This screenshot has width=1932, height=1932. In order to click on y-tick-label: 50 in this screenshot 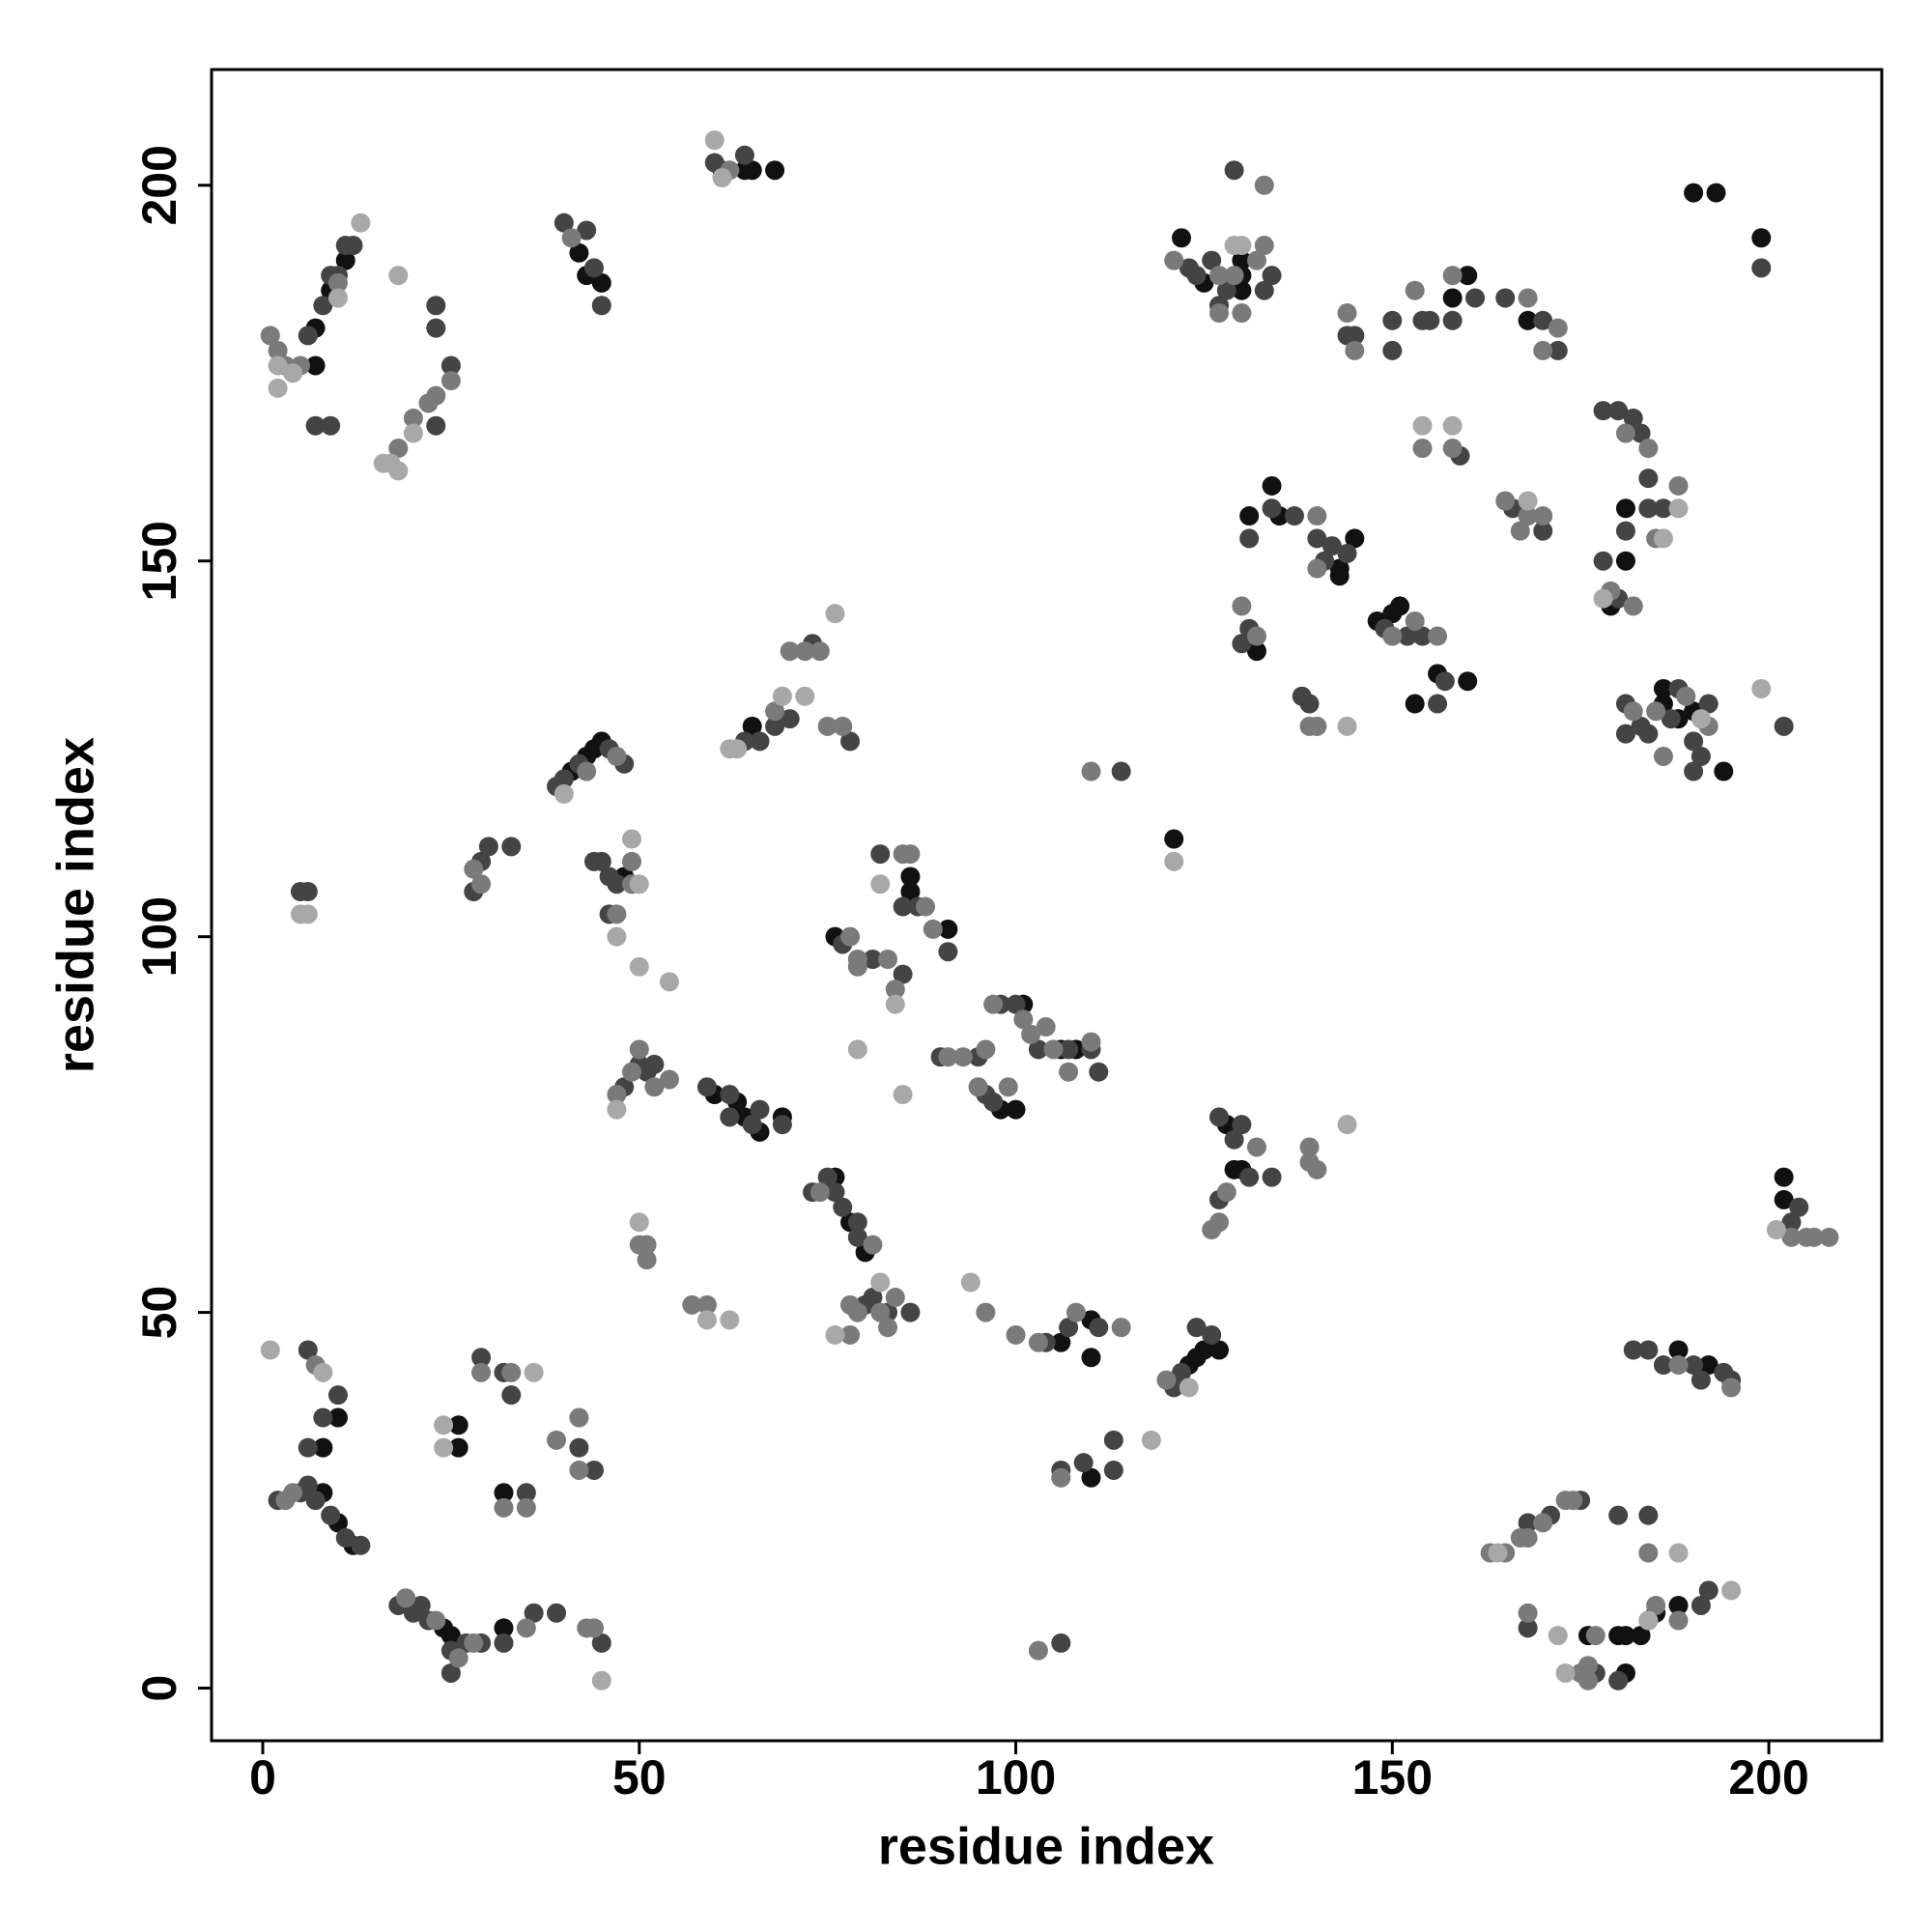, I will do `click(159, 1313)`.